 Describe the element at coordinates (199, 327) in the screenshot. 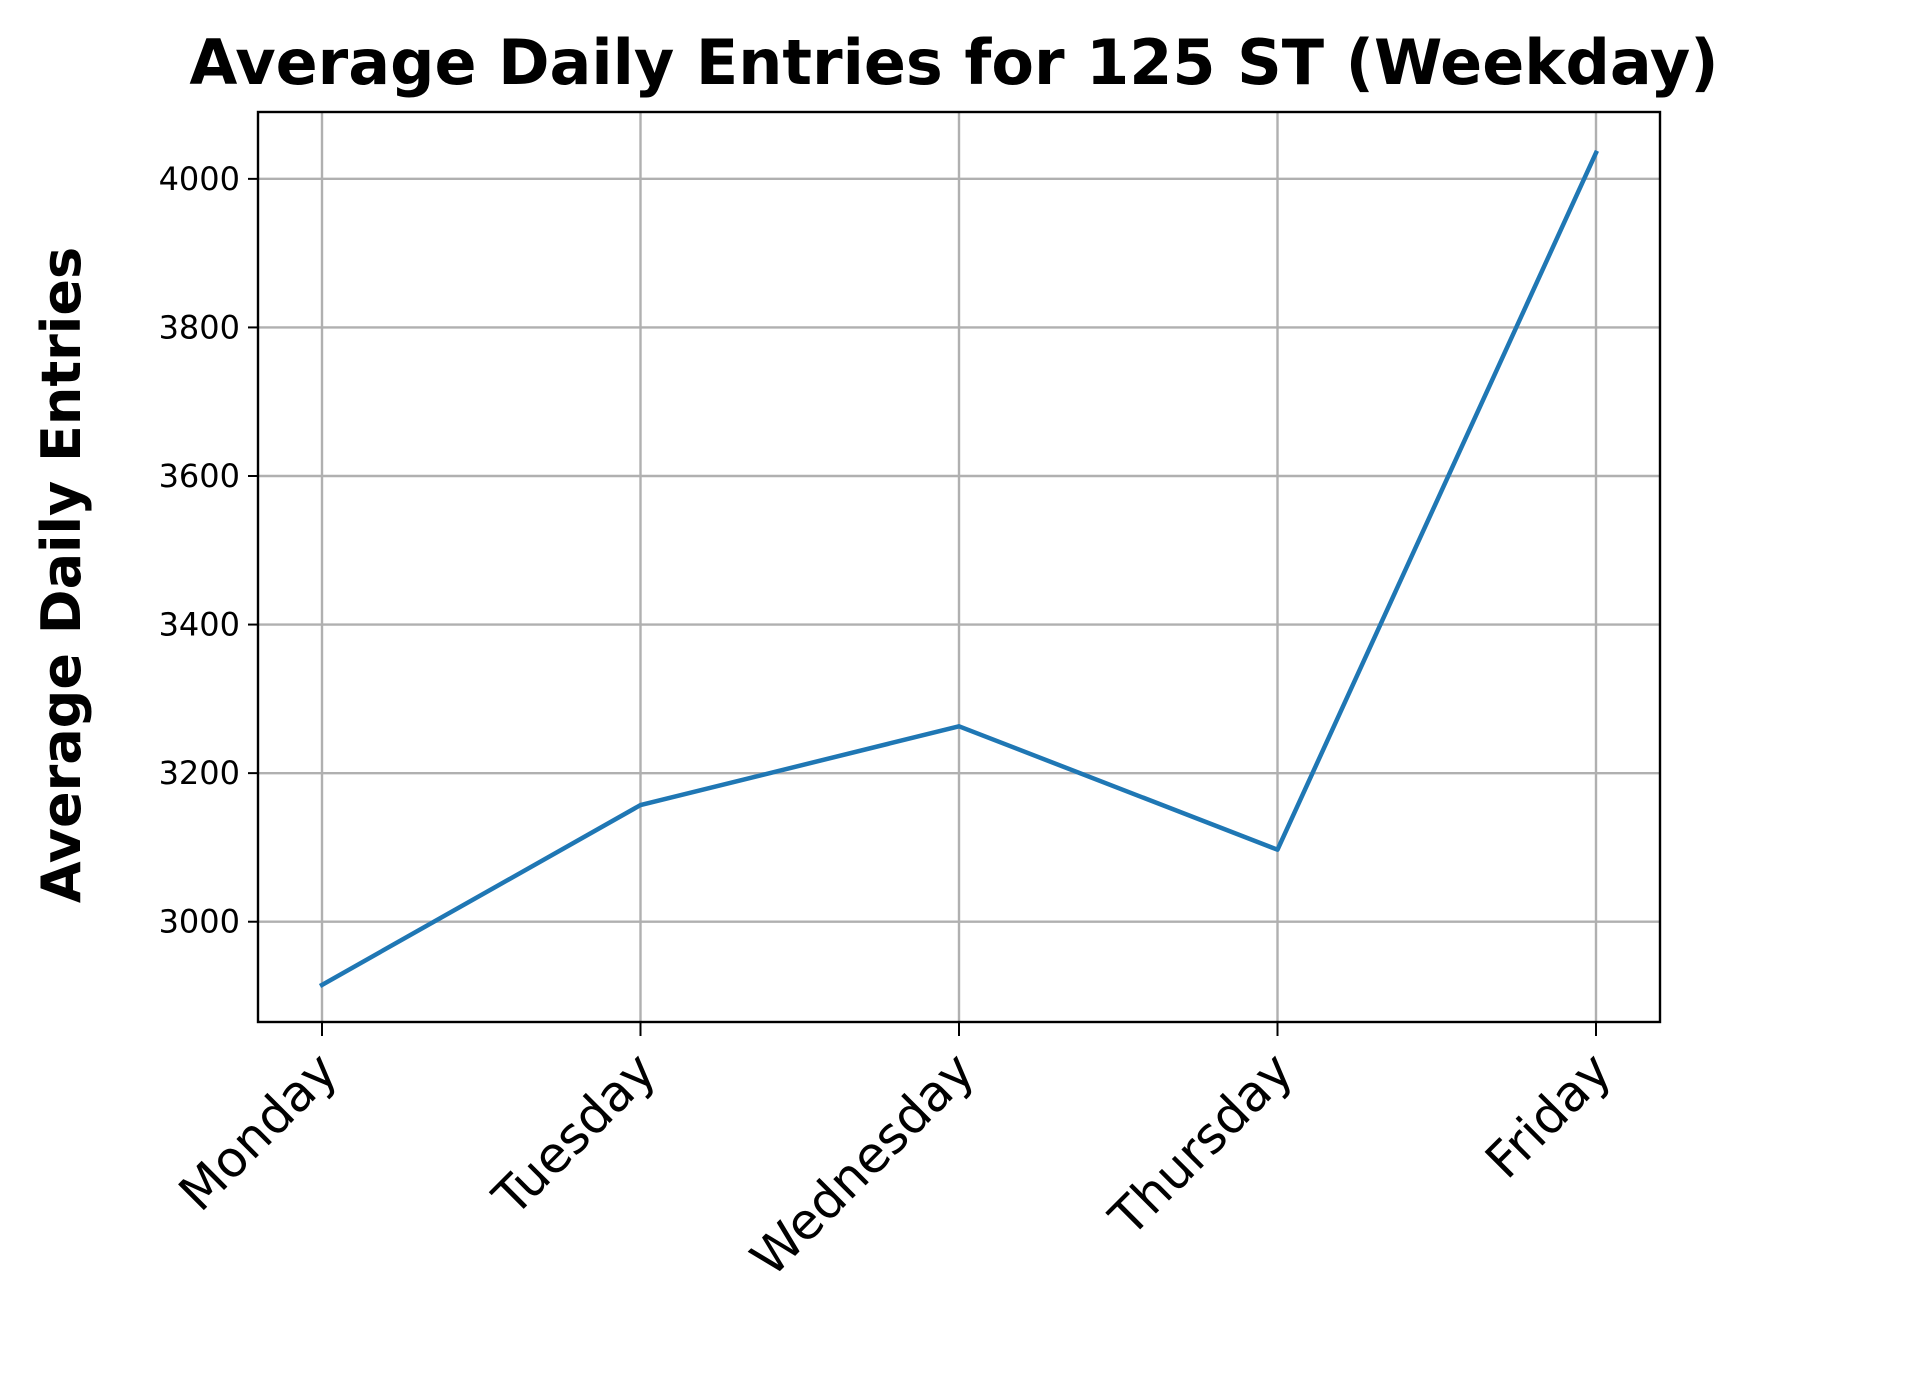

I see `y-tick-label: 3800` at that location.